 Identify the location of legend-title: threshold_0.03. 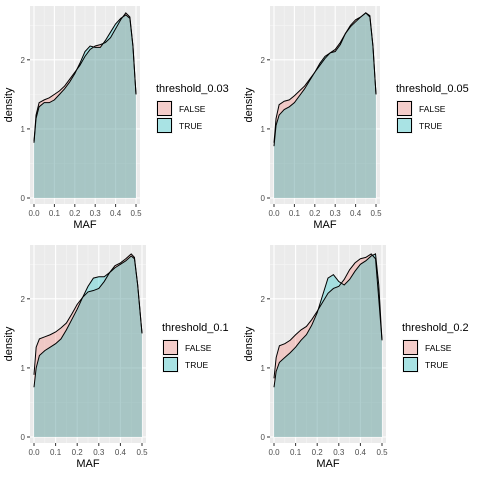
(192, 89).